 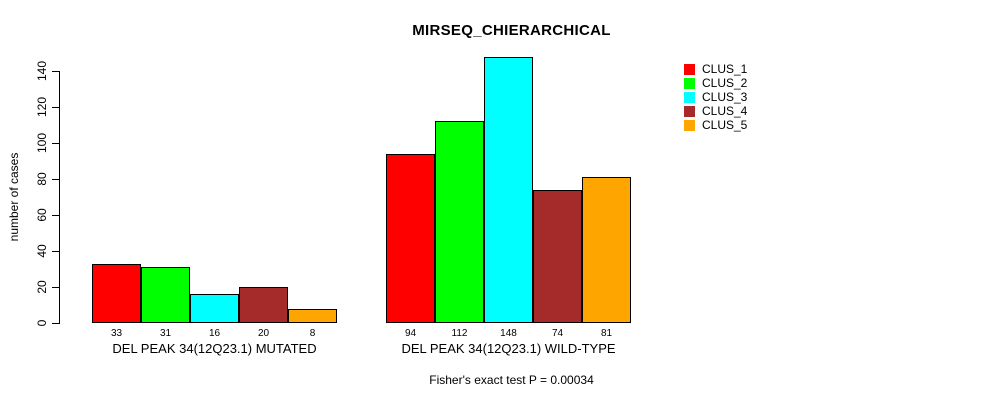 I want to click on footnote: Fisher's exact test P = 0.00034, so click(x=511, y=380).